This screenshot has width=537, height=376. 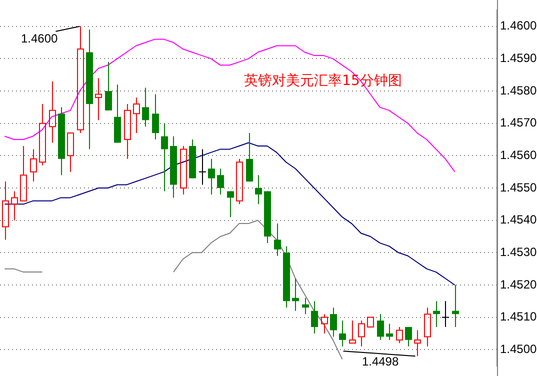 What do you see at coordinates (518, 251) in the screenshot?
I see `y-tick-label: 1.4530` at bounding box center [518, 251].